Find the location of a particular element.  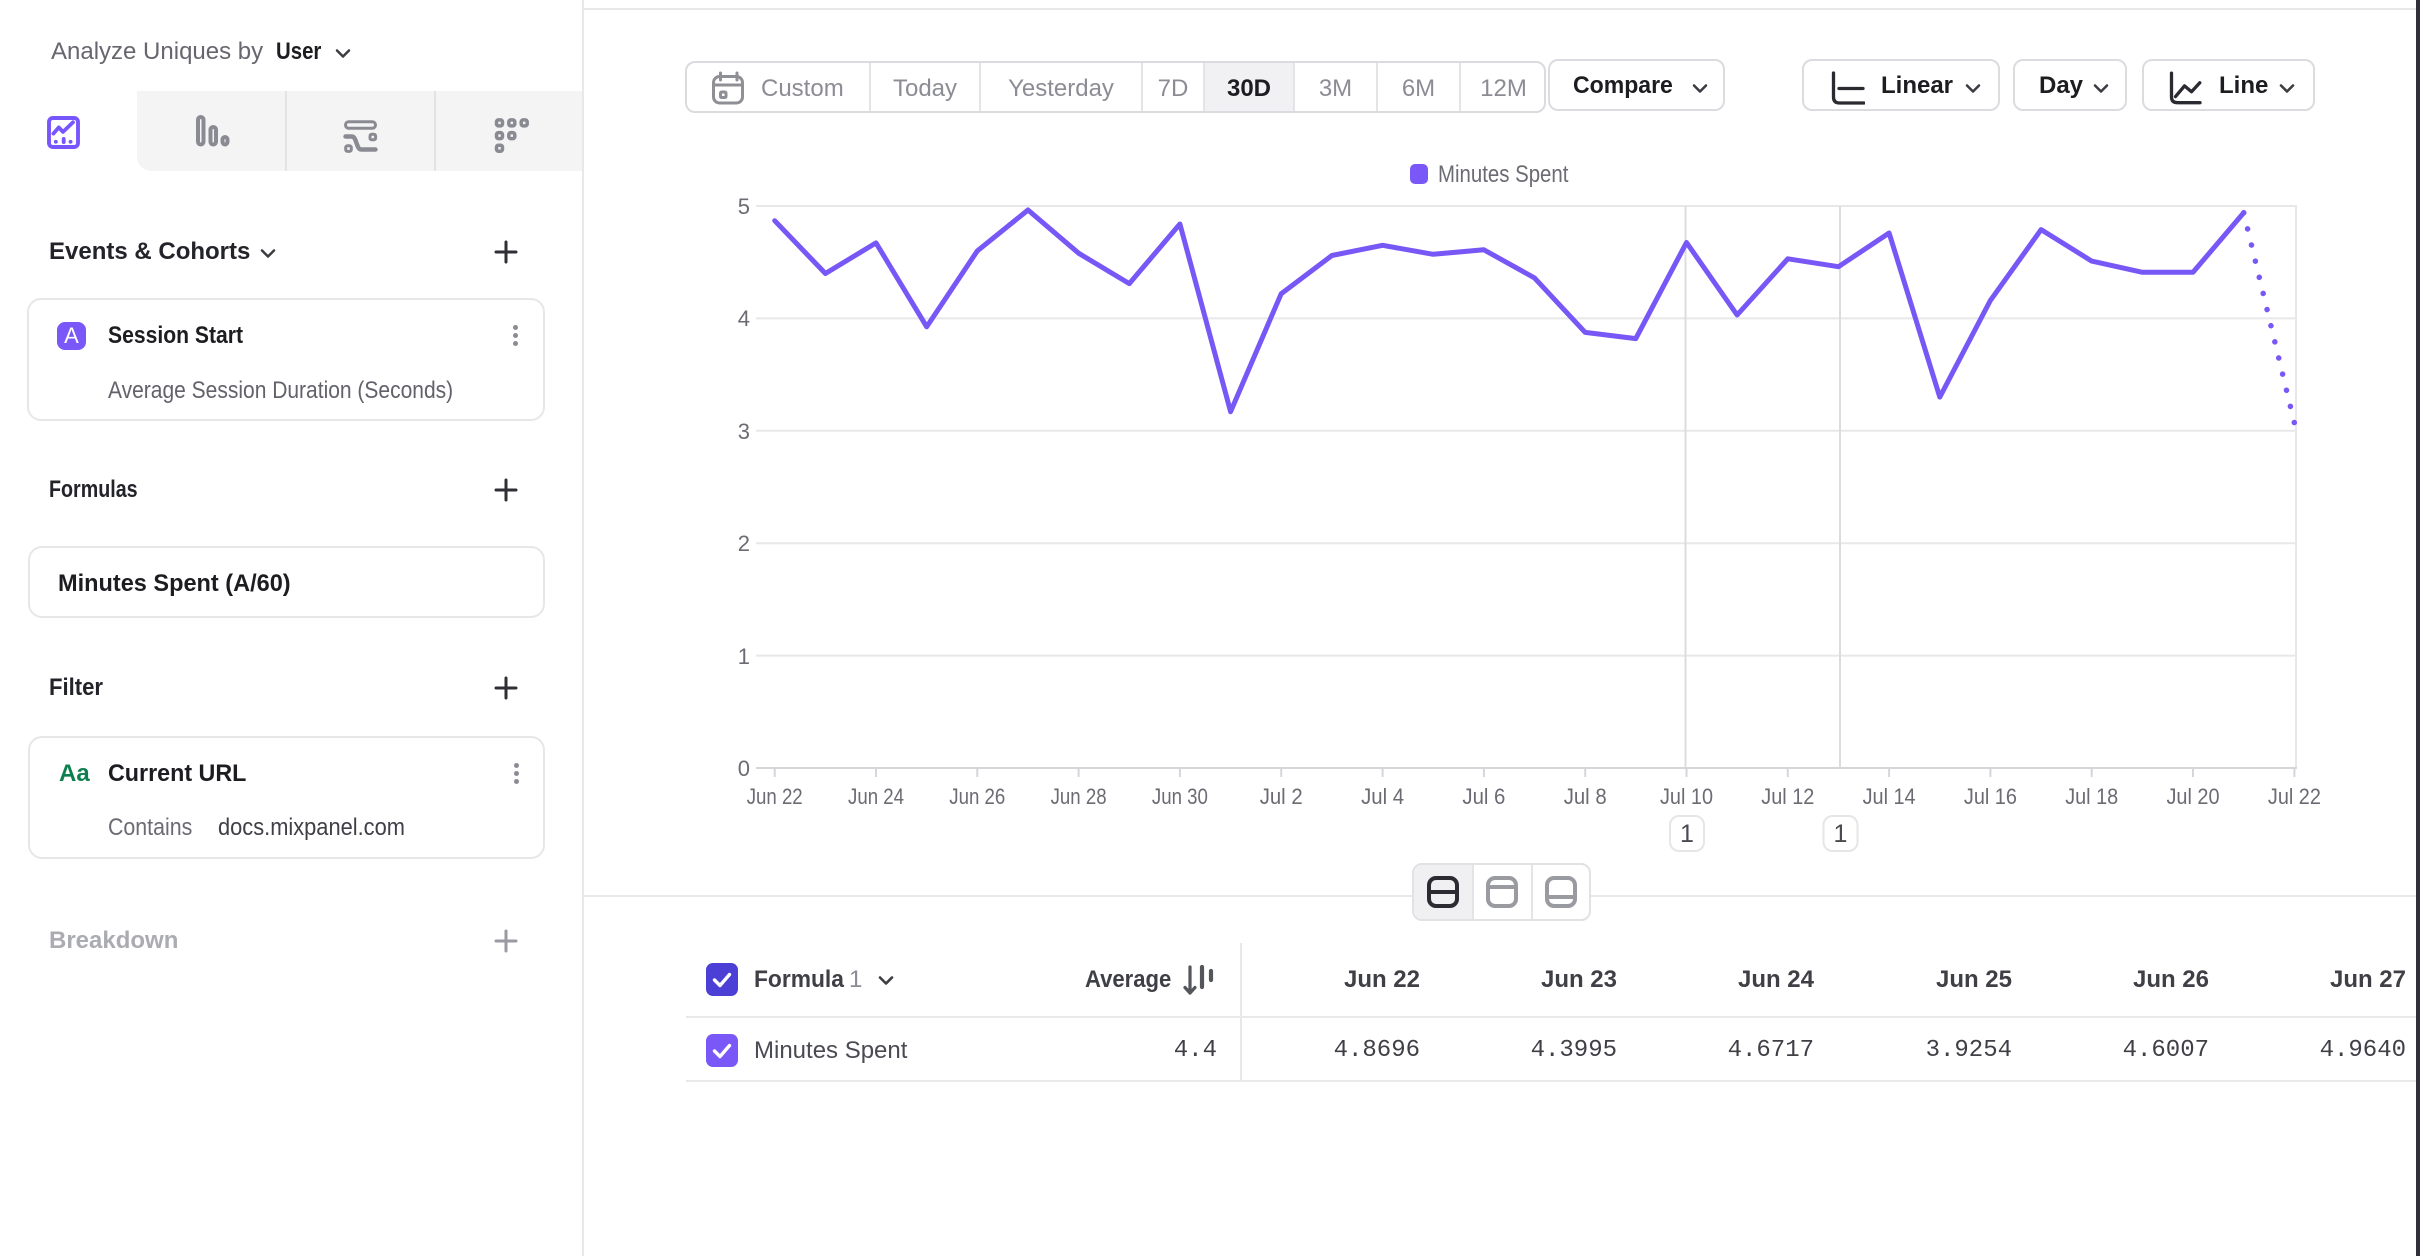

svg-text: 0 is located at coordinates (744, 768).